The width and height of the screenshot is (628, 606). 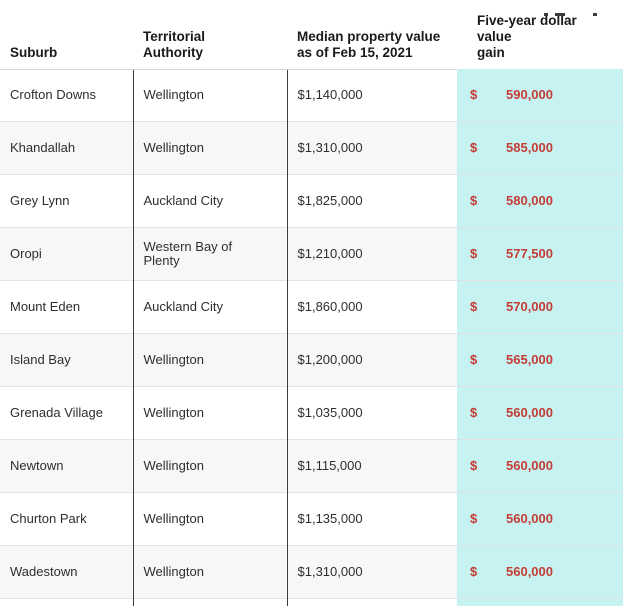 What do you see at coordinates (529, 147) in the screenshot?
I see `gain-amount: 585,000` at bounding box center [529, 147].